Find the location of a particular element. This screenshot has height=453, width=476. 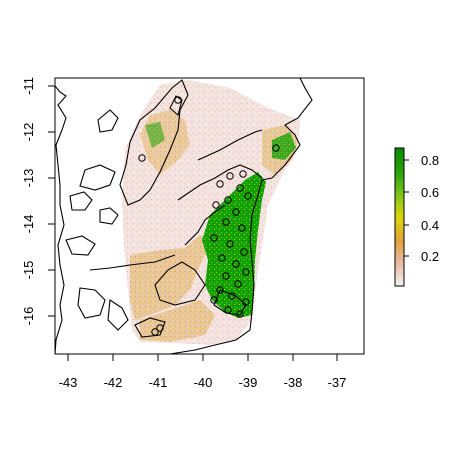

x-tick-label: -37 is located at coordinates (337, 382).